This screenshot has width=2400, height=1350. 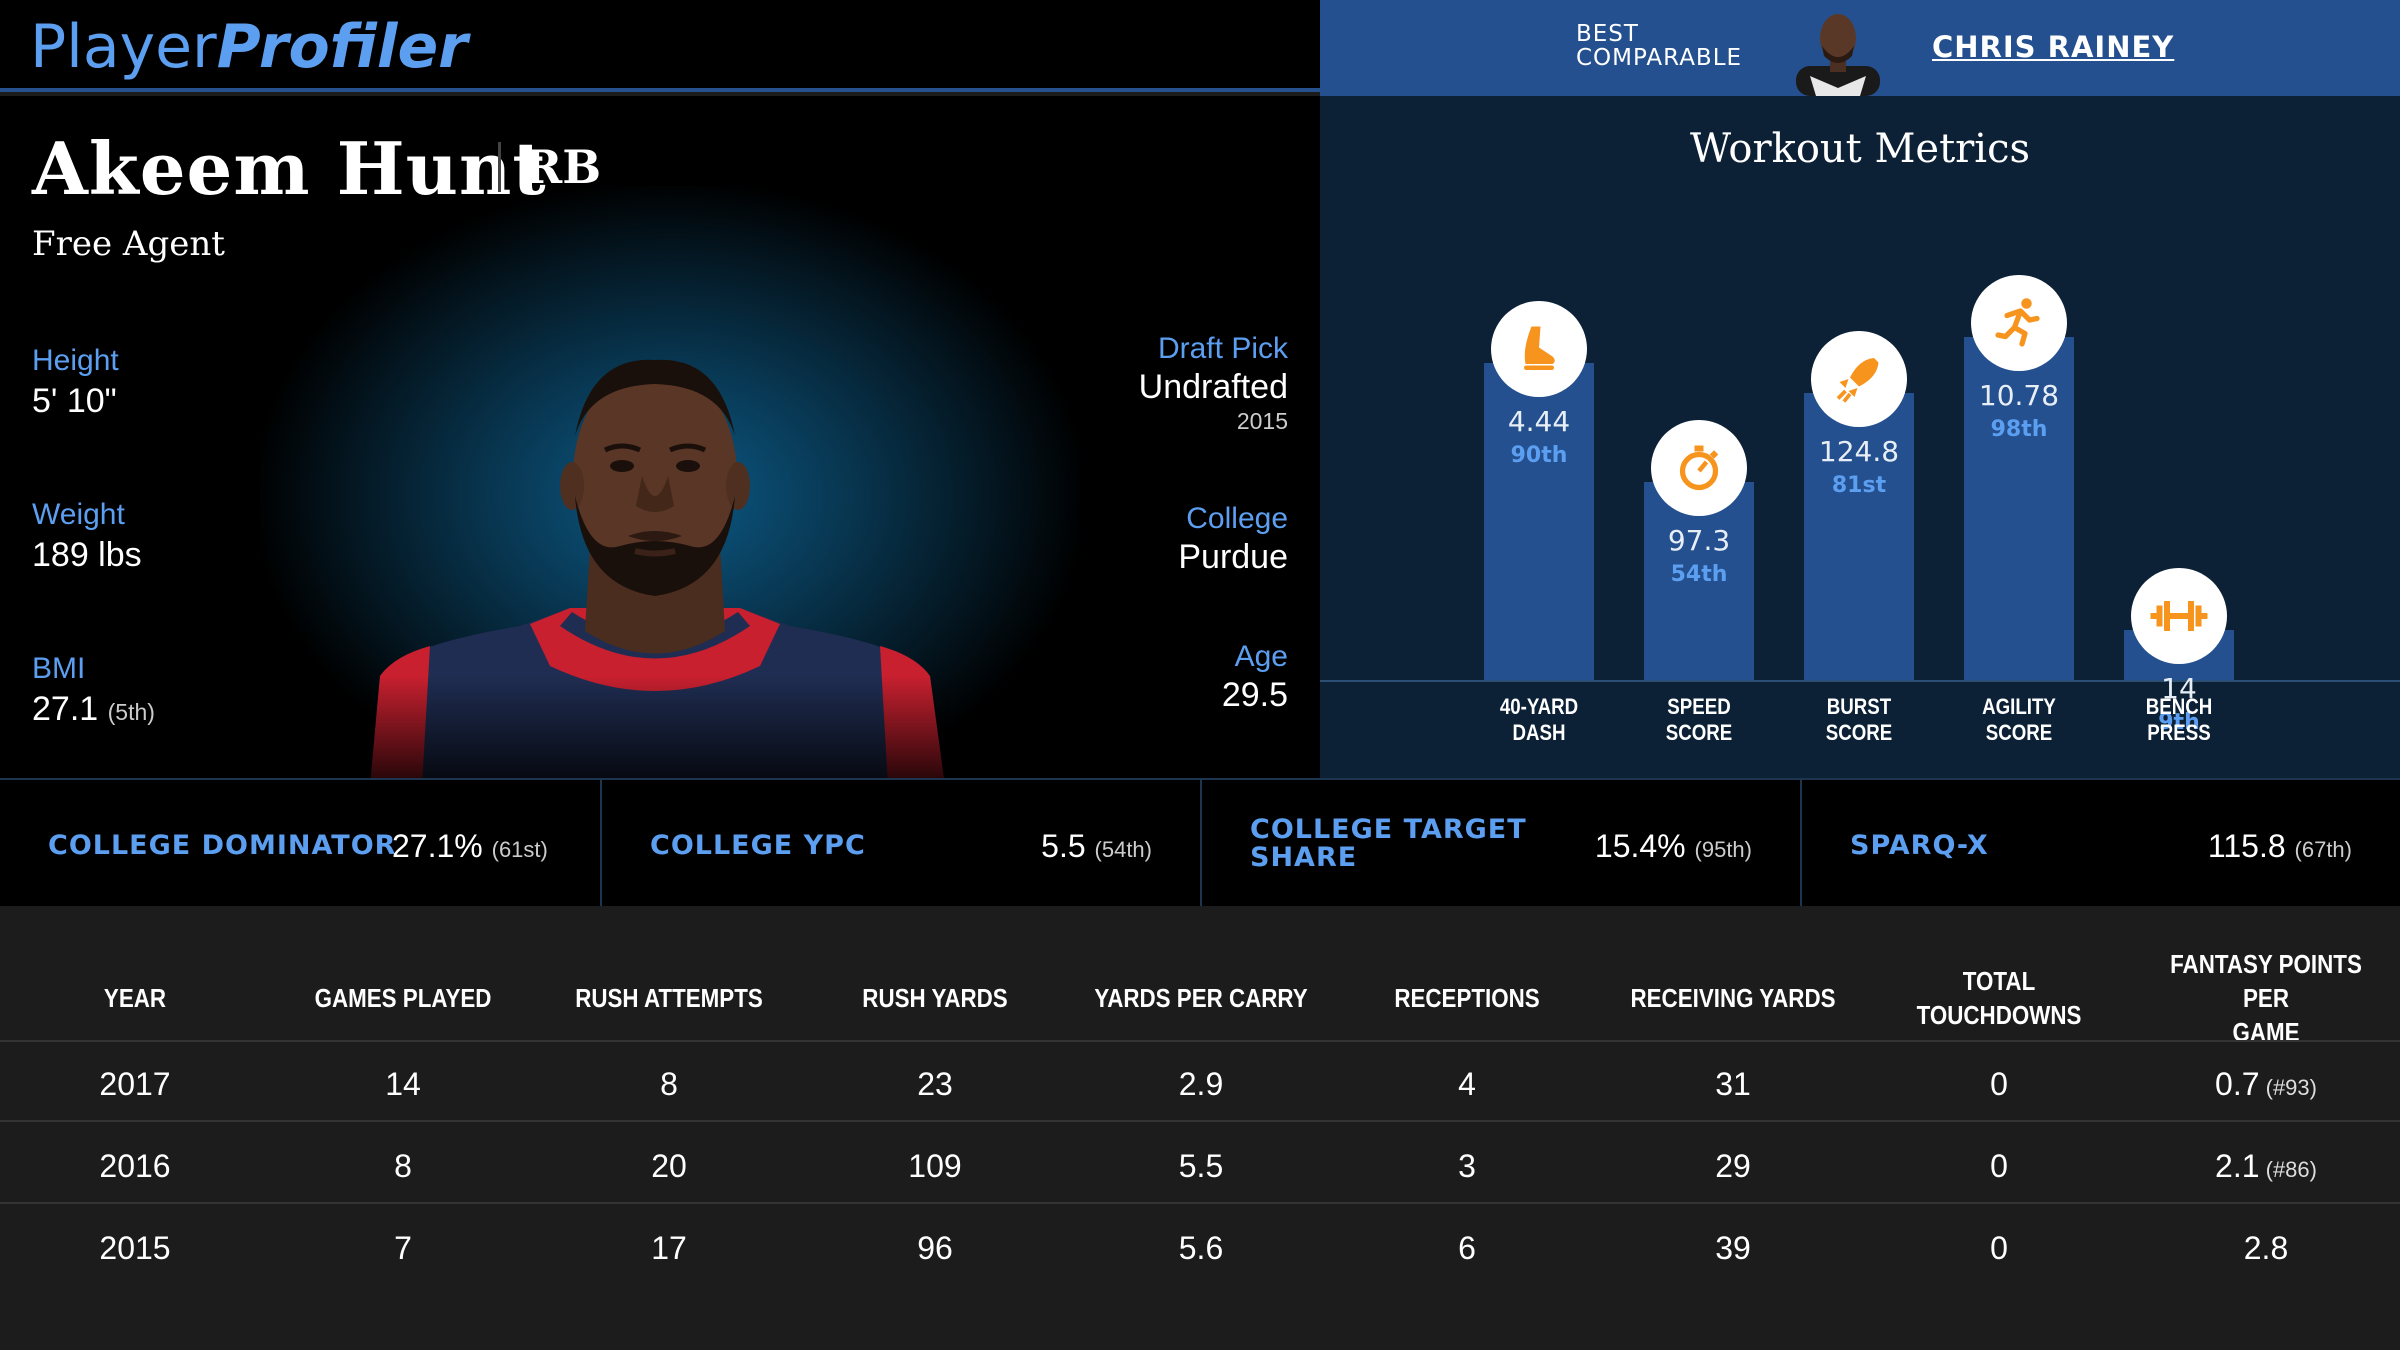 What do you see at coordinates (935, 1248) in the screenshot?
I see `cell-rush-yards: 96` at bounding box center [935, 1248].